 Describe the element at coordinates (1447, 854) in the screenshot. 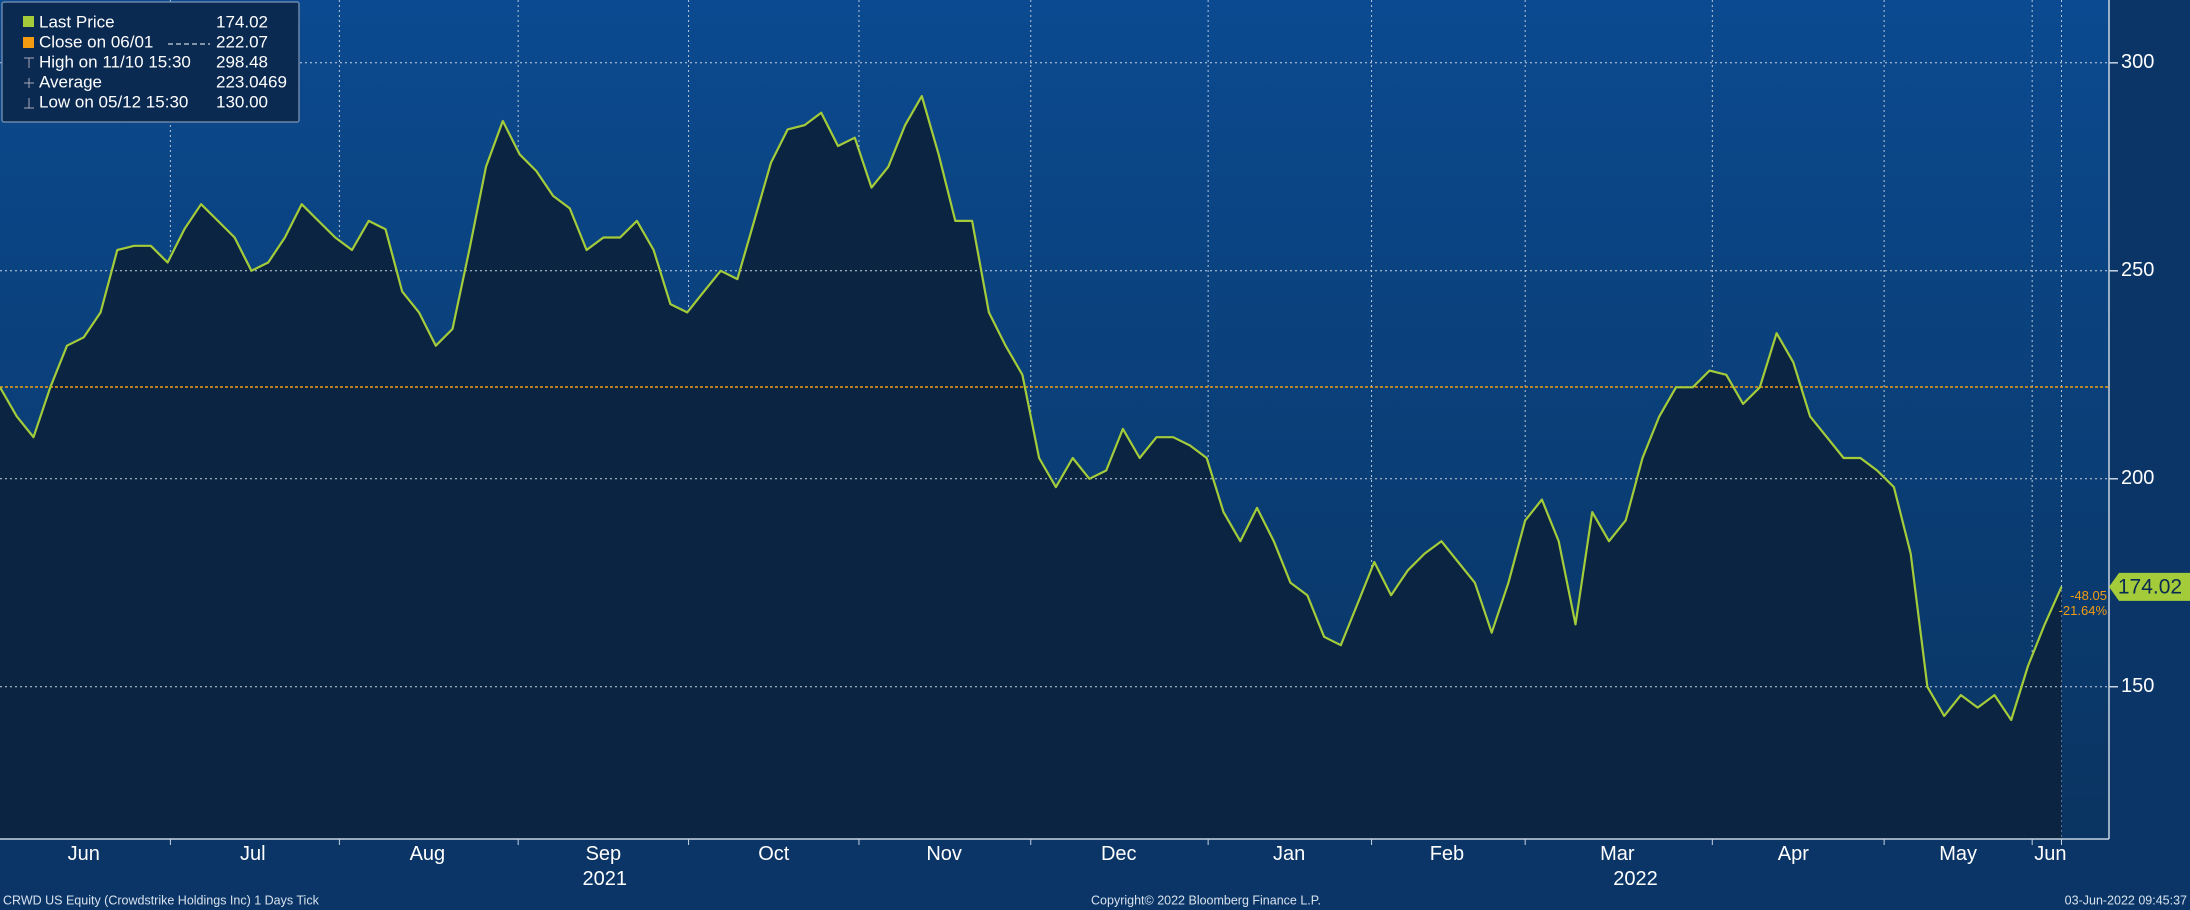

I see `x-tick-label: Feb` at that location.